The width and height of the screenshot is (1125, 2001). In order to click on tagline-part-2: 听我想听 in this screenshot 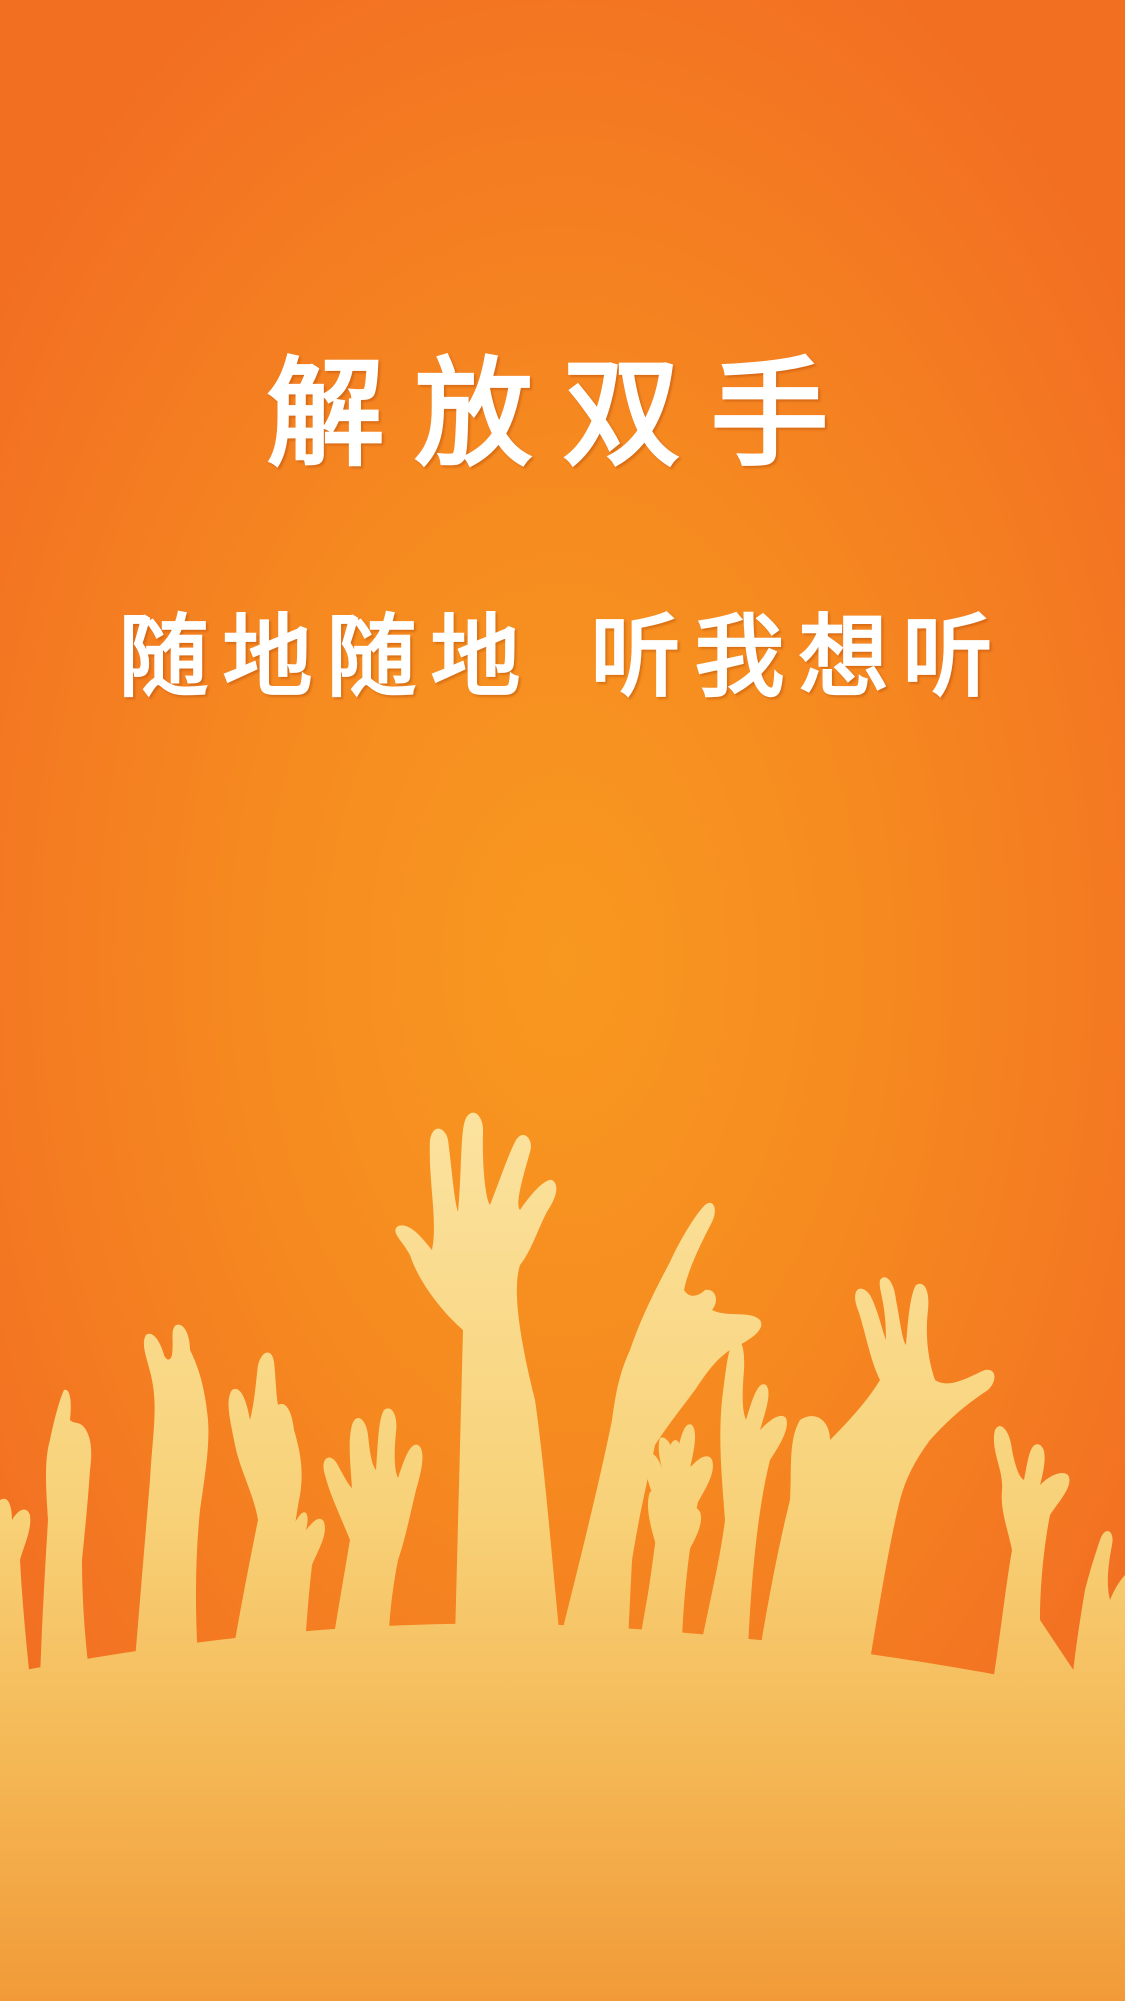, I will do `click(798, 657)`.